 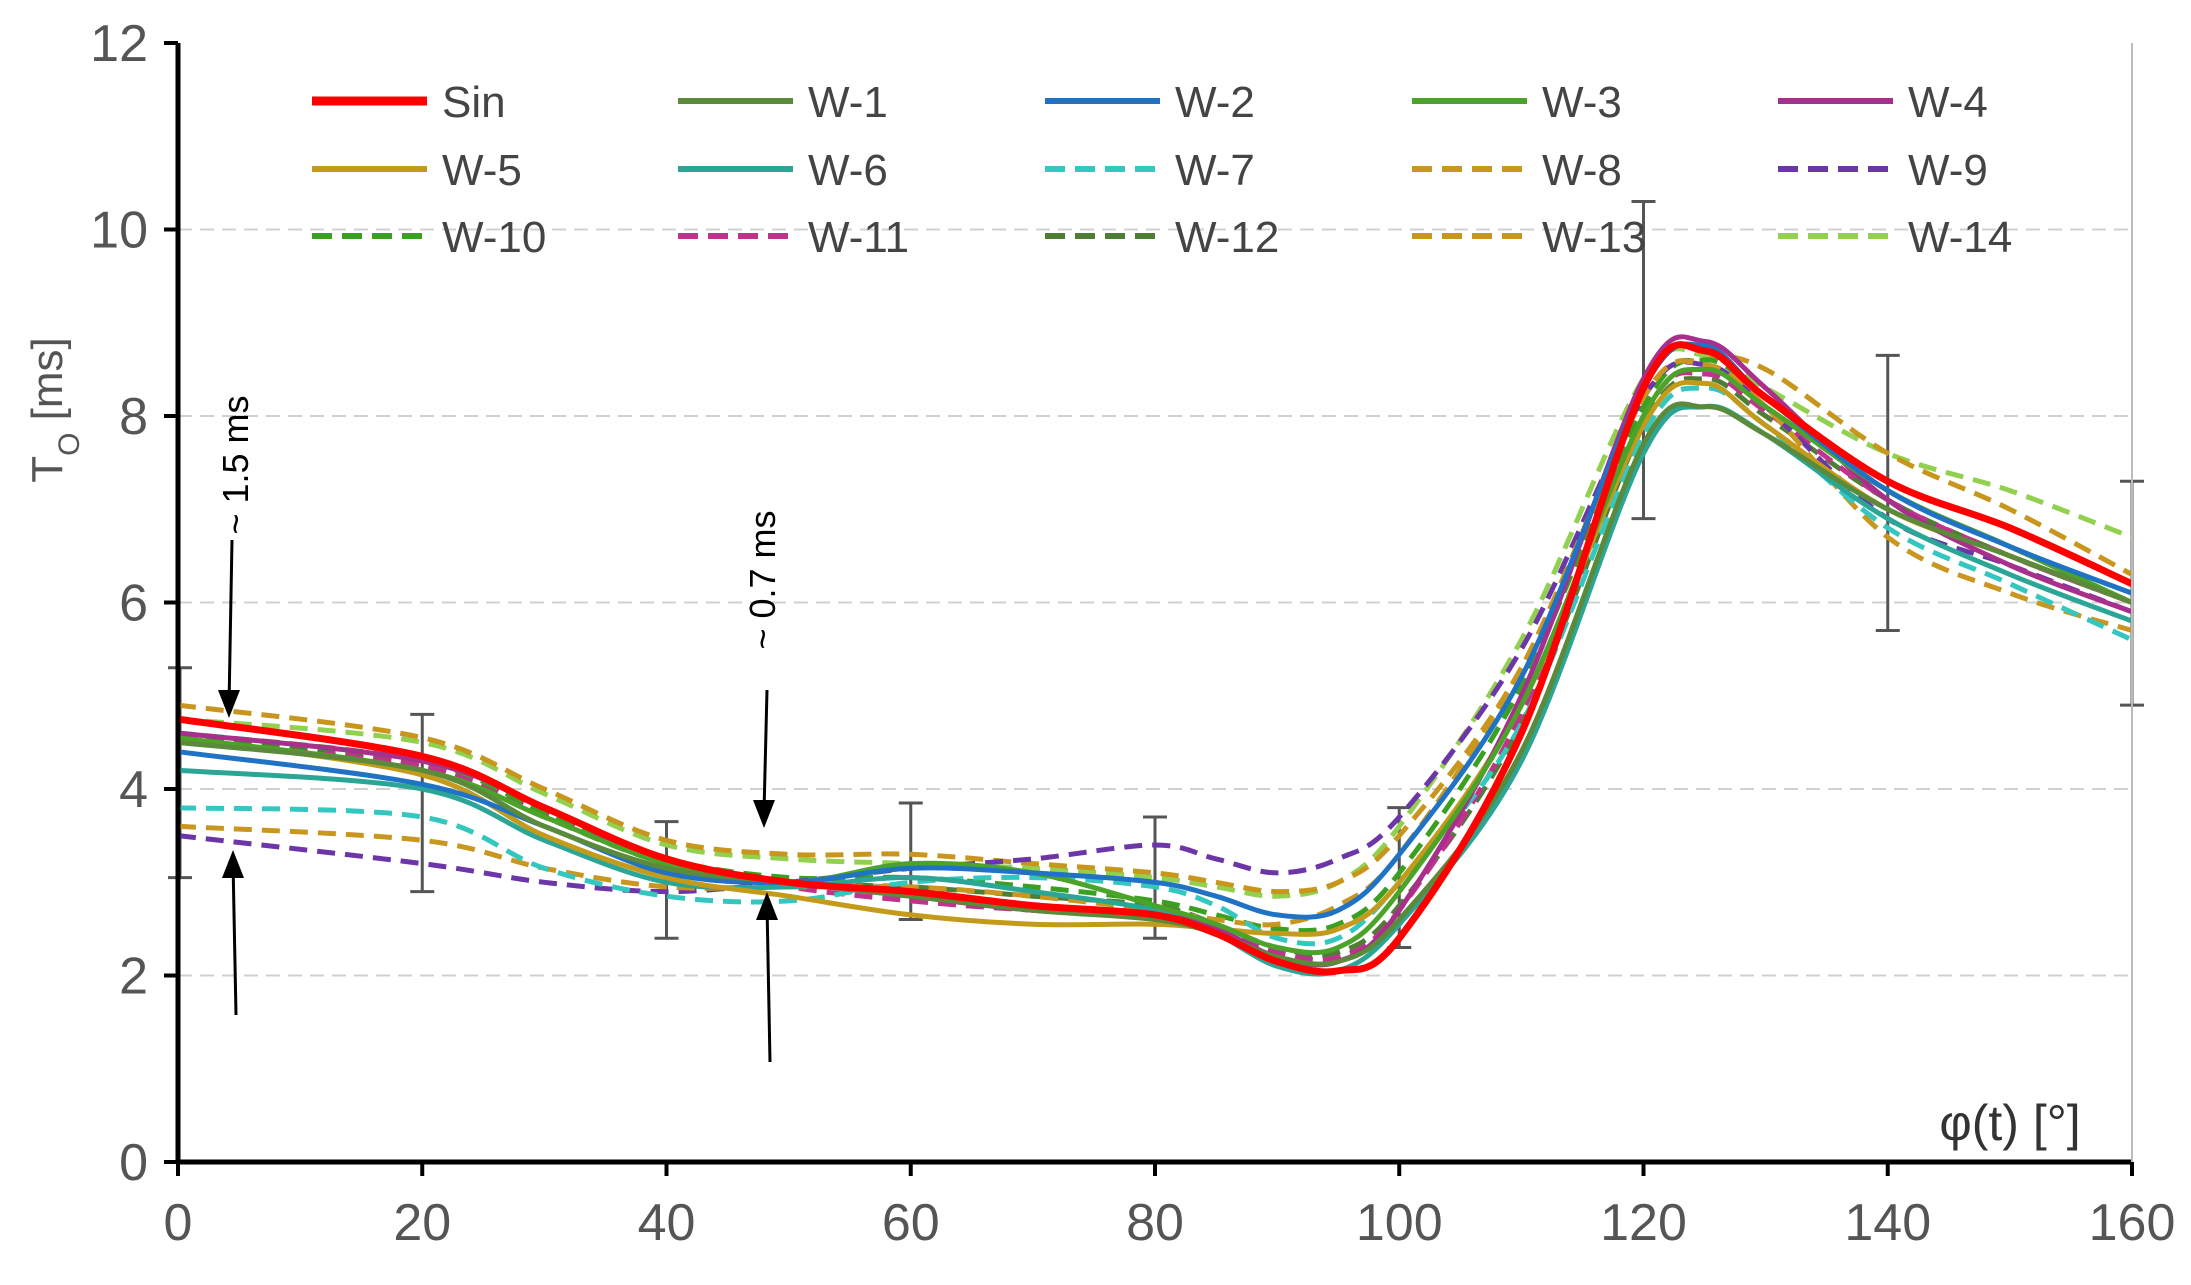 What do you see at coordinates (1582, 170) in the screenshot?
I see `legend-label-w-8: W-8` at bounding box center [1582, 170].